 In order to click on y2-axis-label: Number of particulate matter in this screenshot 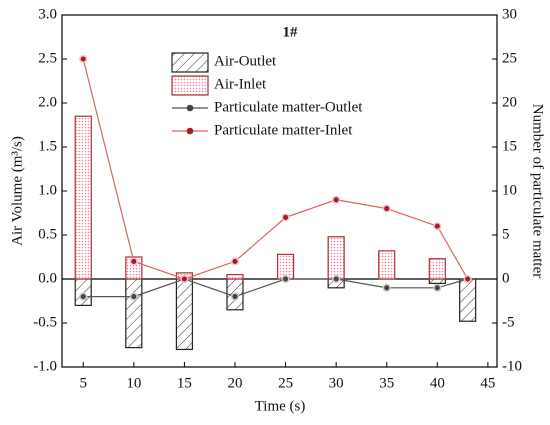, I will do `click(538, 191)`.